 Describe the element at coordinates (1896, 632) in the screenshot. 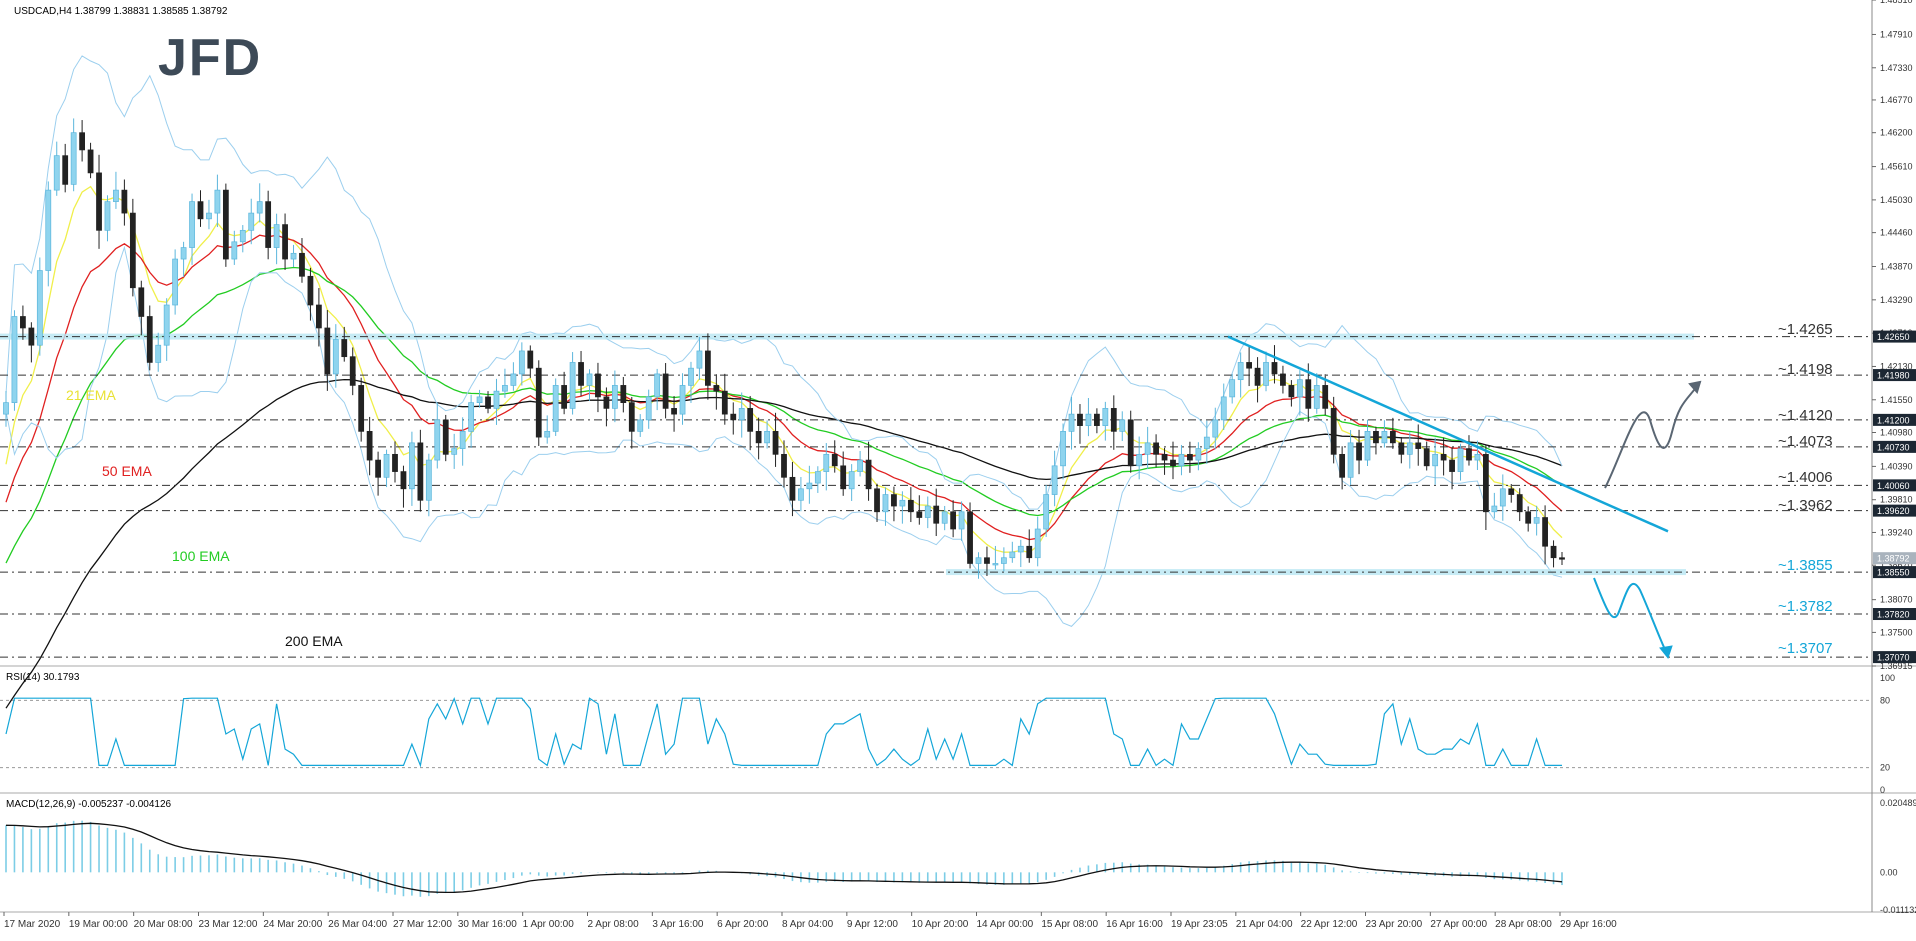

I see `y-tick-label: 1.37500` at that location.